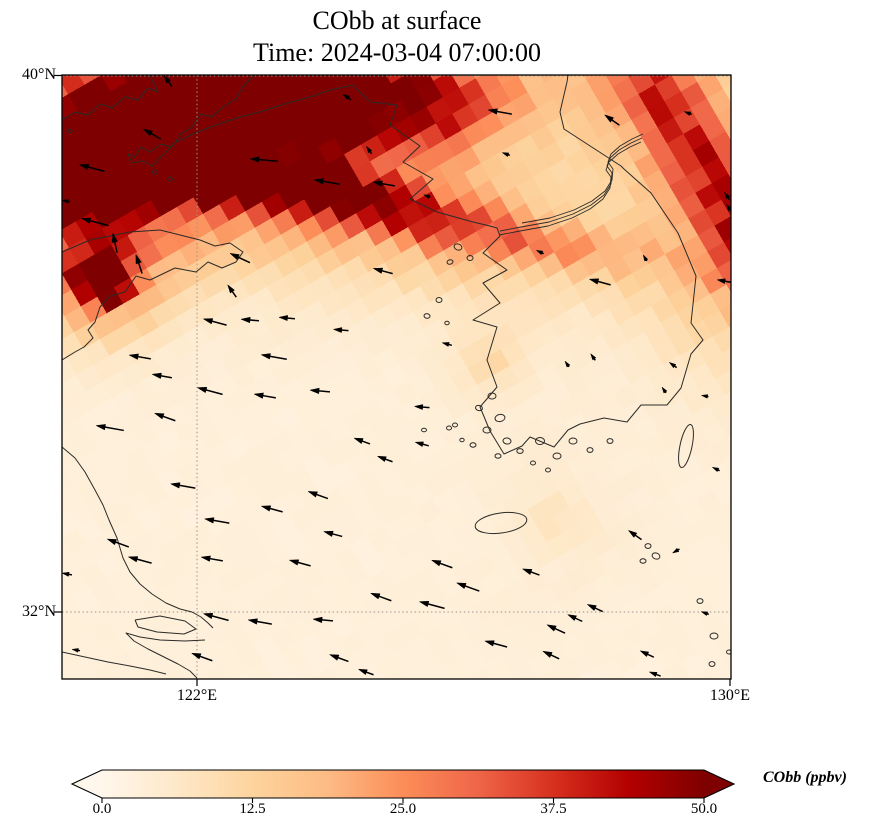  I want to click on ytick-label-32N: 32°N, so click(39, 611).